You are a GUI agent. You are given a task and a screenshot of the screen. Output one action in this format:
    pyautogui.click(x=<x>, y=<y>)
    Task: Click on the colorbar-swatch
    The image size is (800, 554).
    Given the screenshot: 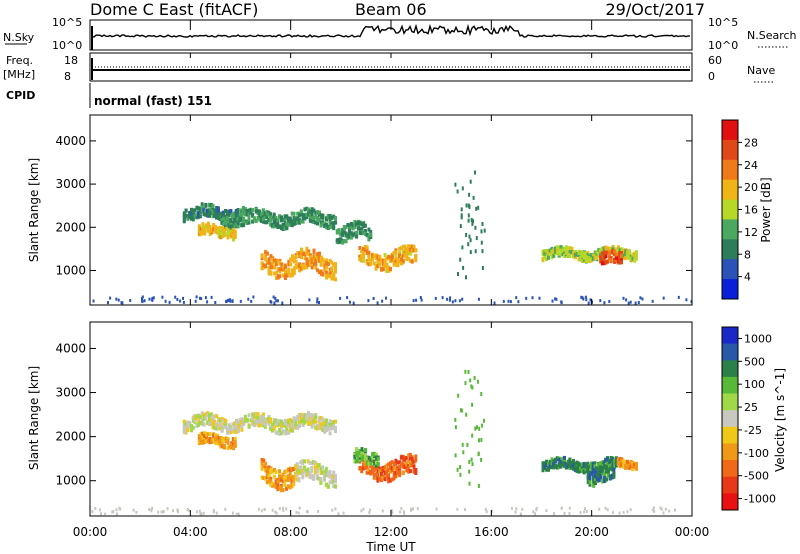 What is the action you would take?
    pyautogui.click(x=730, y=435)
    